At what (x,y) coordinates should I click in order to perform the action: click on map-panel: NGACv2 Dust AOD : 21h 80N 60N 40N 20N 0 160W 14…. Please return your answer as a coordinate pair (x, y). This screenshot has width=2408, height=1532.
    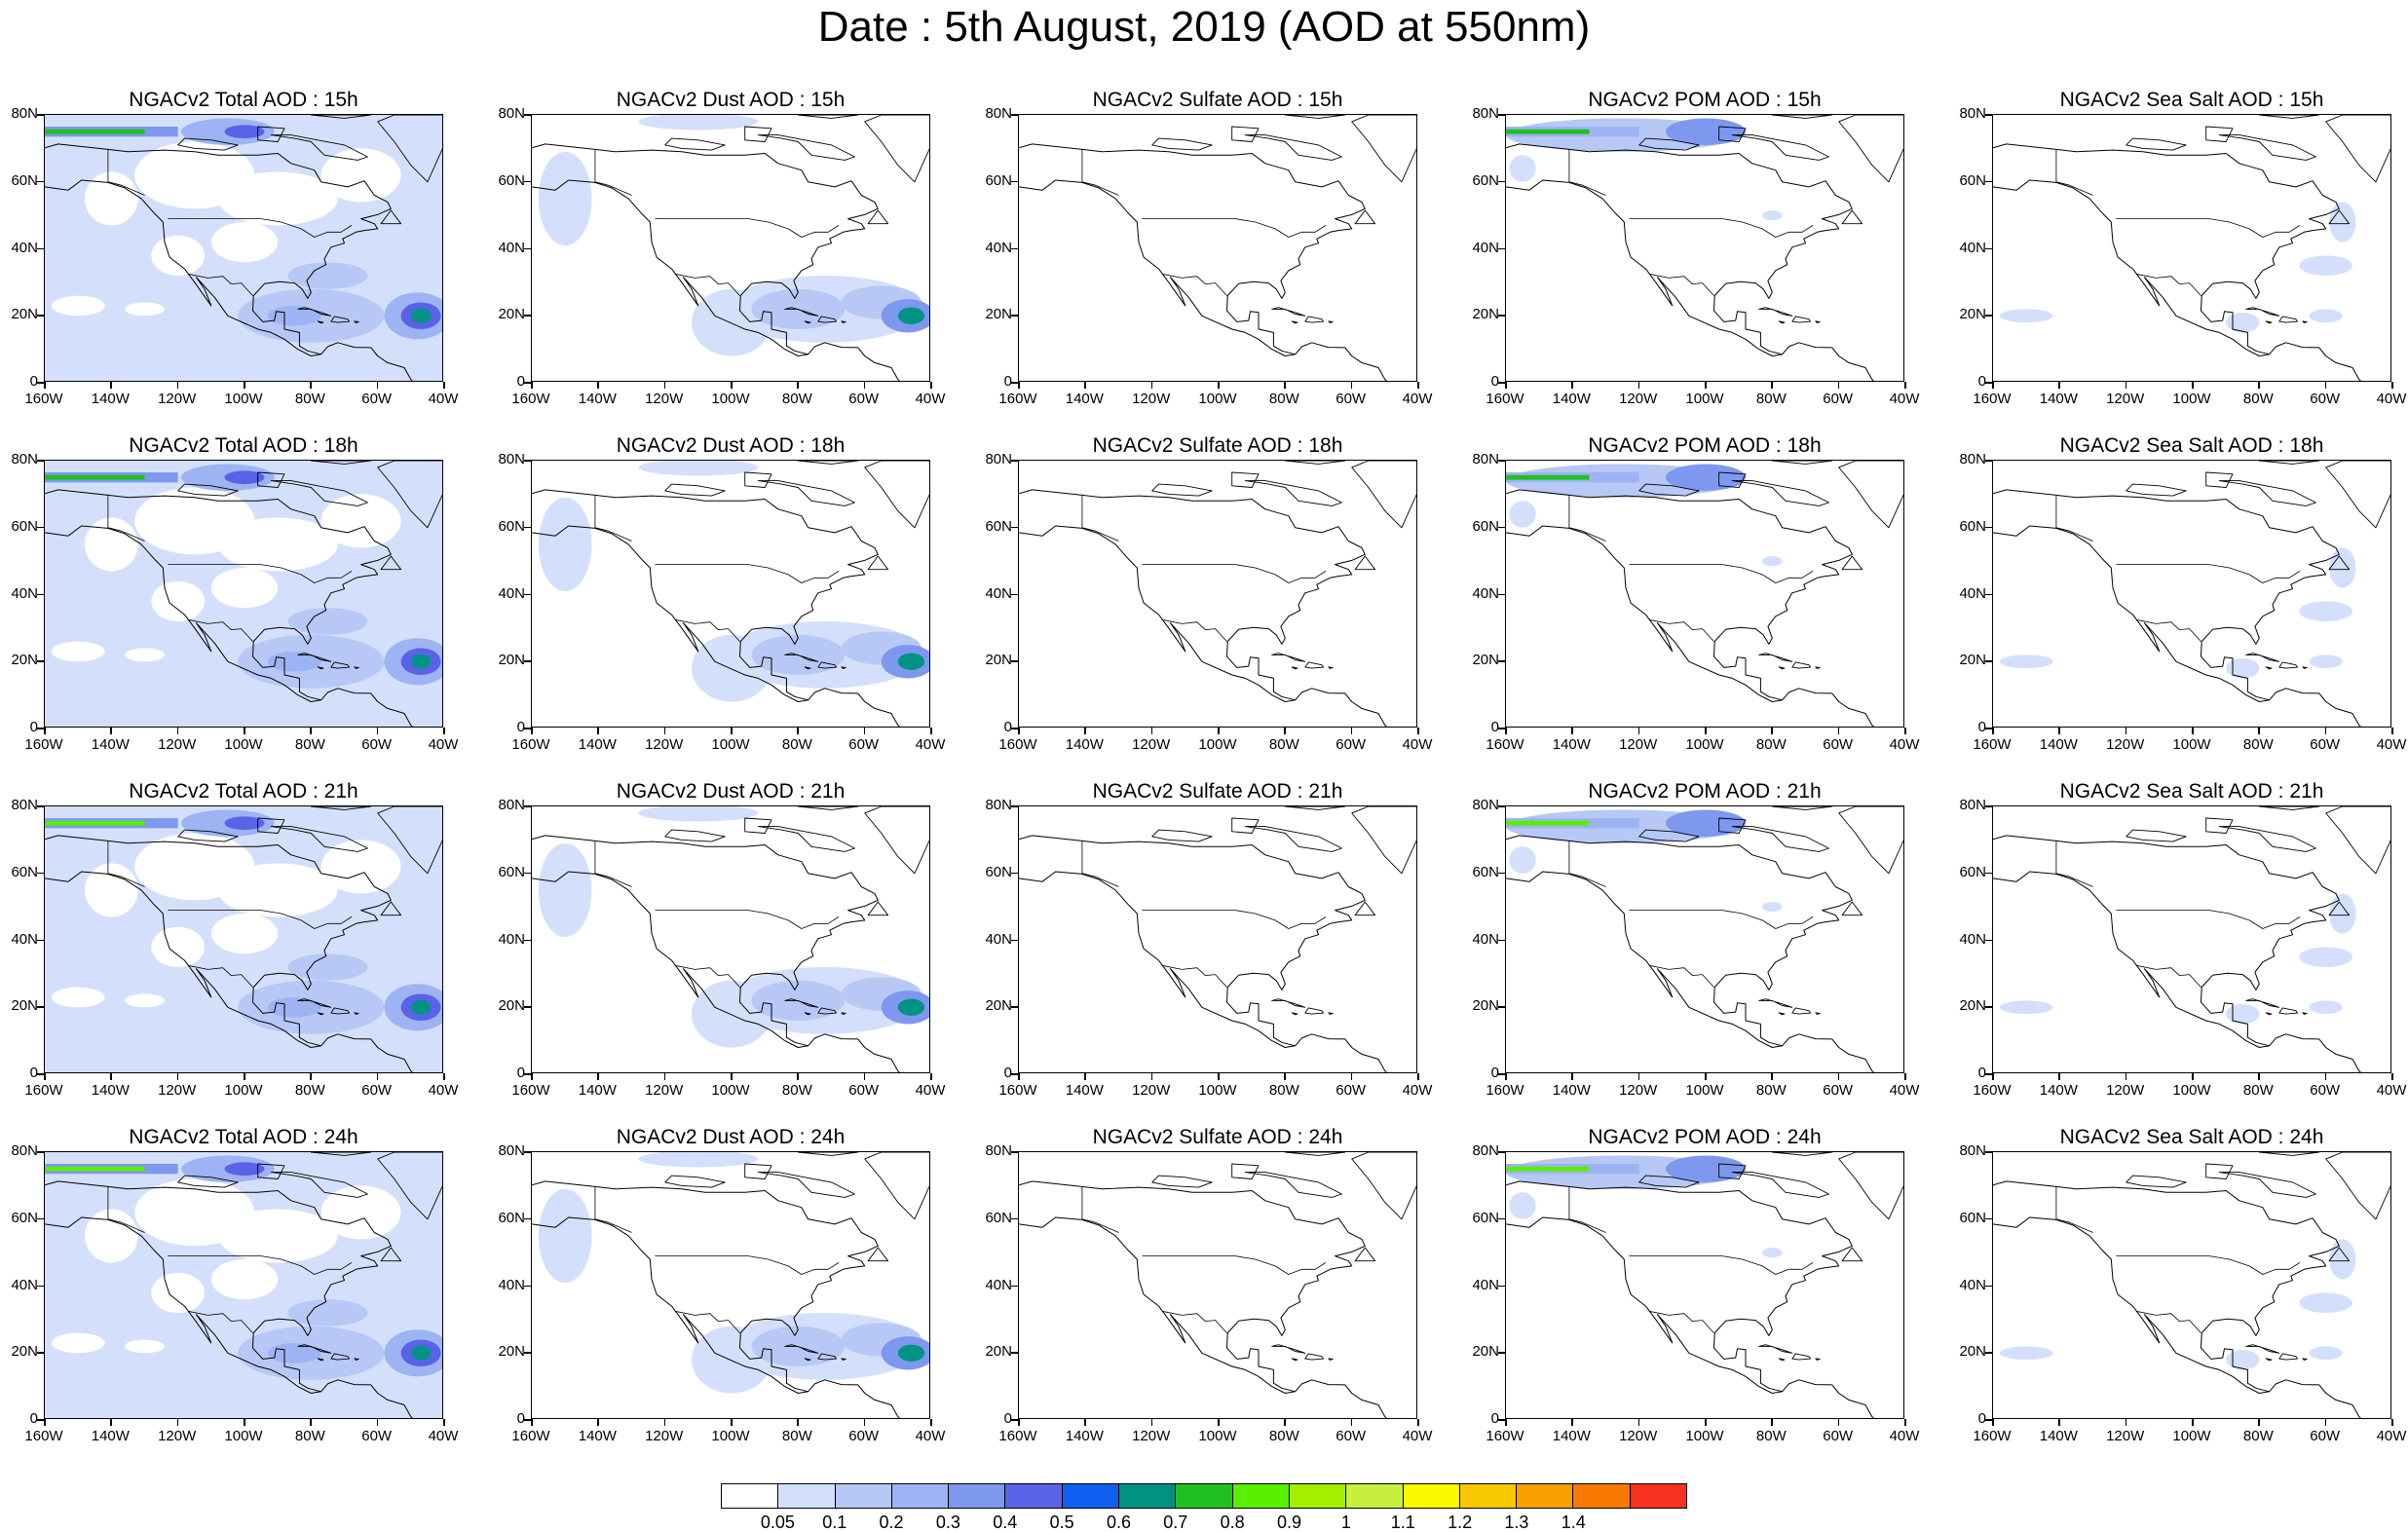
    Looking at the image, I should click on (730, 949).